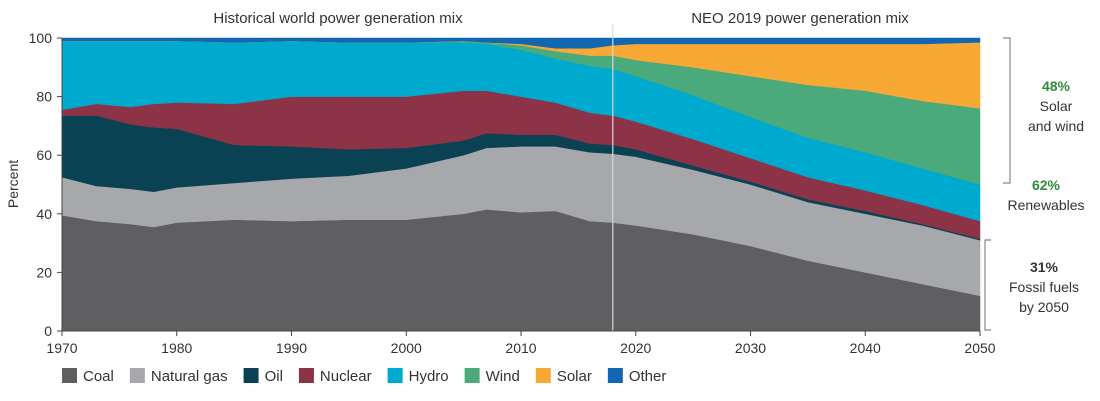 The image size is (1100, 401). I want to click on legend-label-other: Other, so click(648, 376).